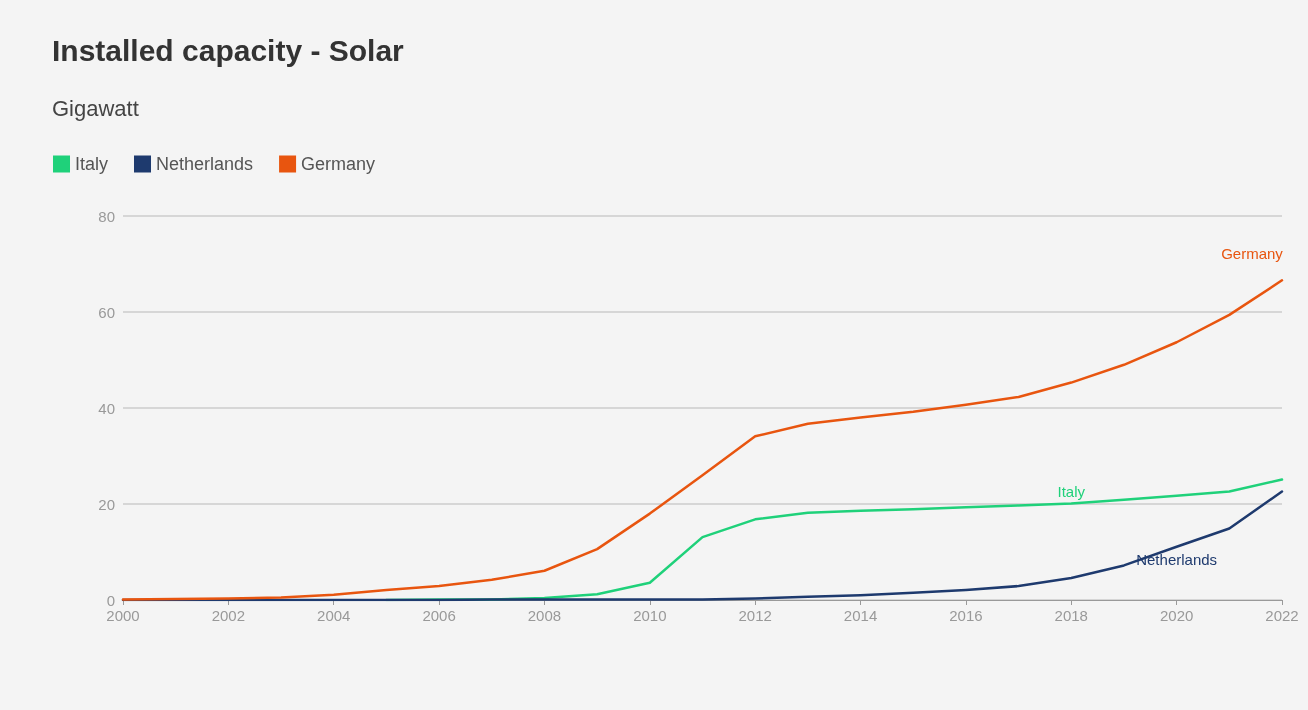  What do you see at coordinates (1252, 254) in the screenshot?
I see `text: Germany` at bounding box center [1252, 254].